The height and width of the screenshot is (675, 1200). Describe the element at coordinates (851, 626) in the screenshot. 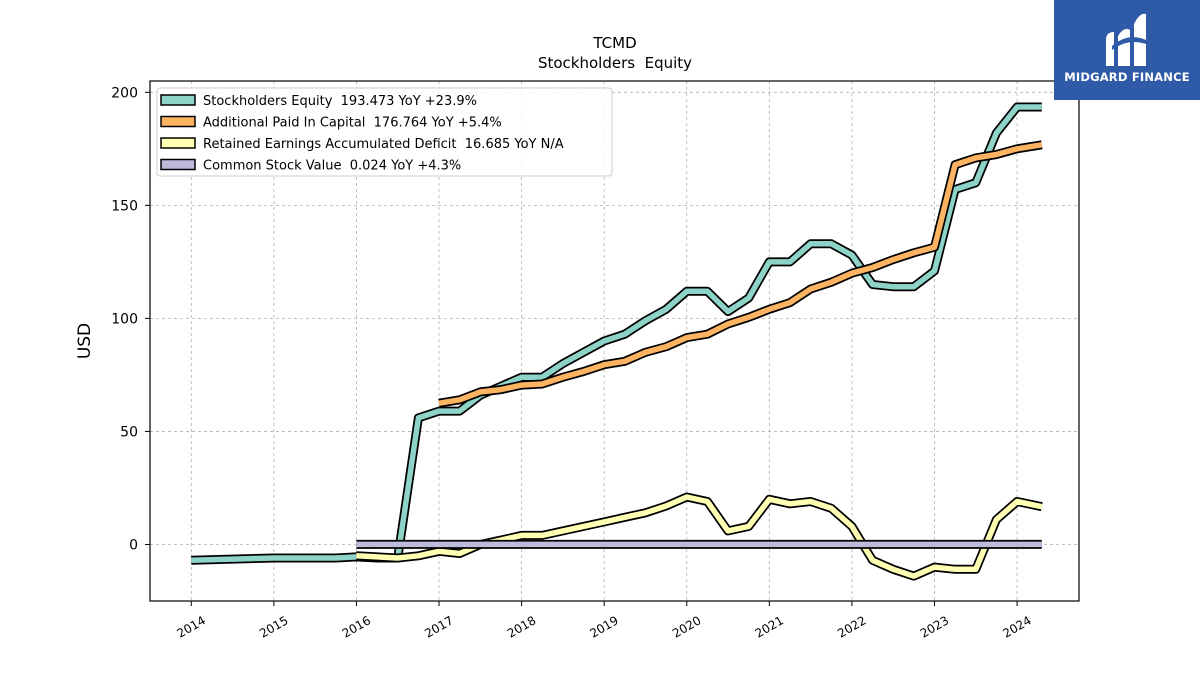

I see `x-tick-label: 2022` at that location.